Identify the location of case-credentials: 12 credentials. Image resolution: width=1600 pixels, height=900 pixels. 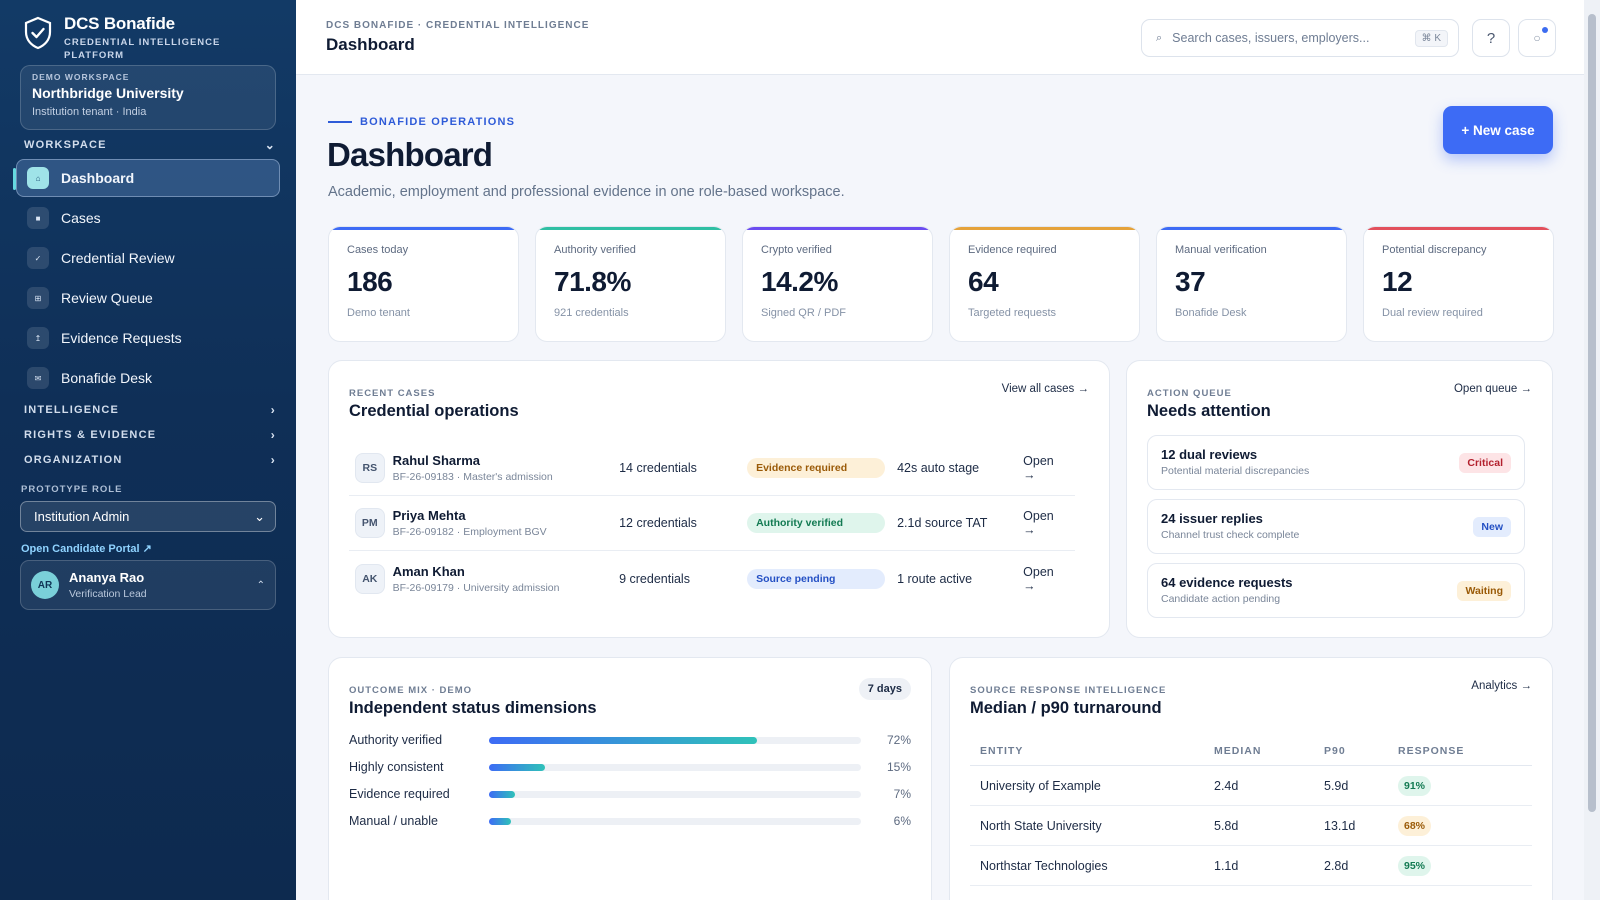
(658, 523).